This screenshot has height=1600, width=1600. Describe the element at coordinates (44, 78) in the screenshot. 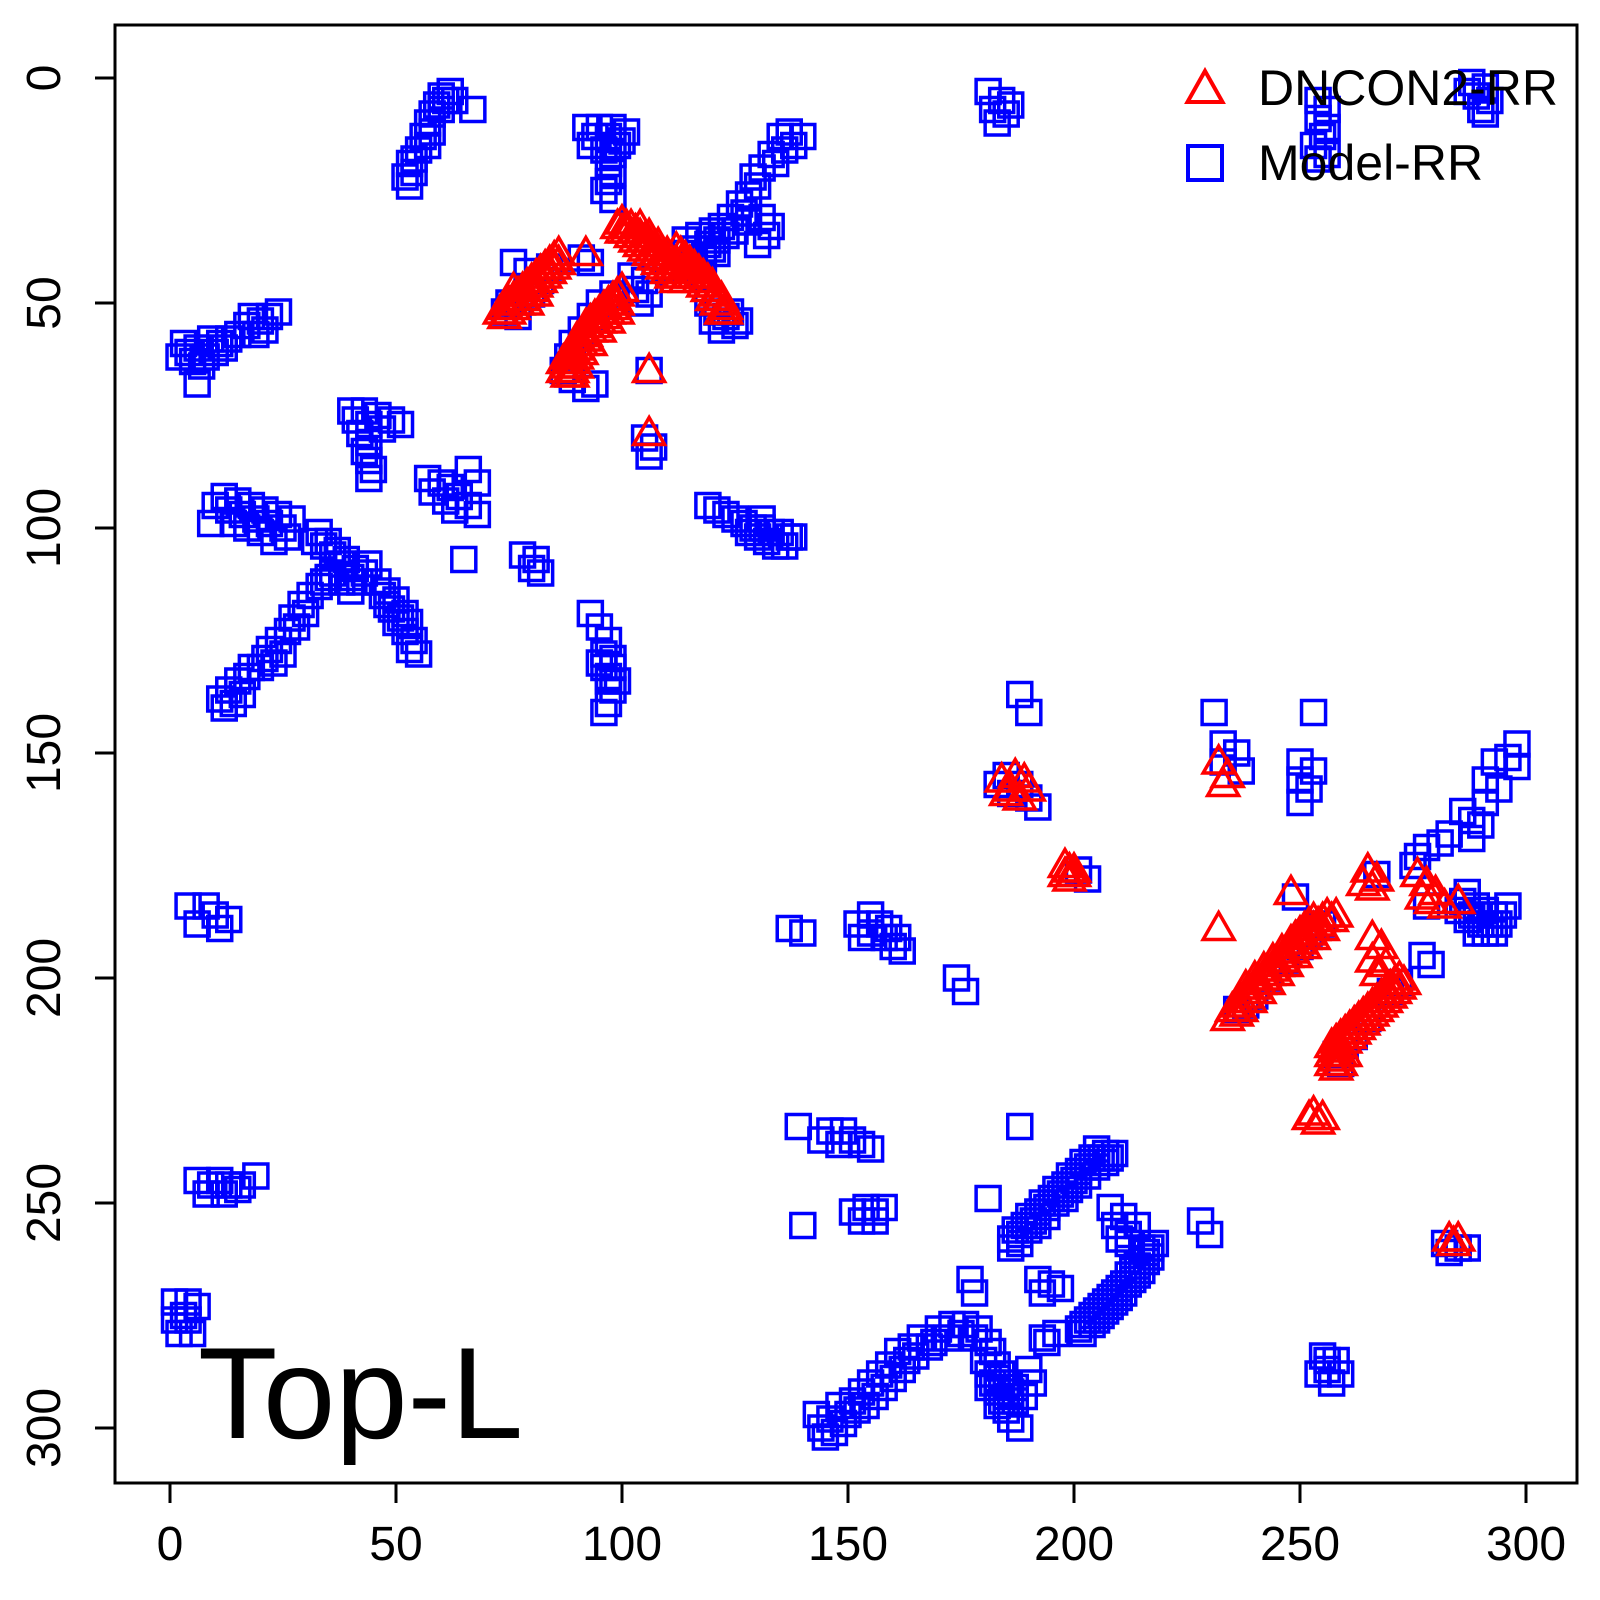

I see `y-tick-label: 0` at that location.